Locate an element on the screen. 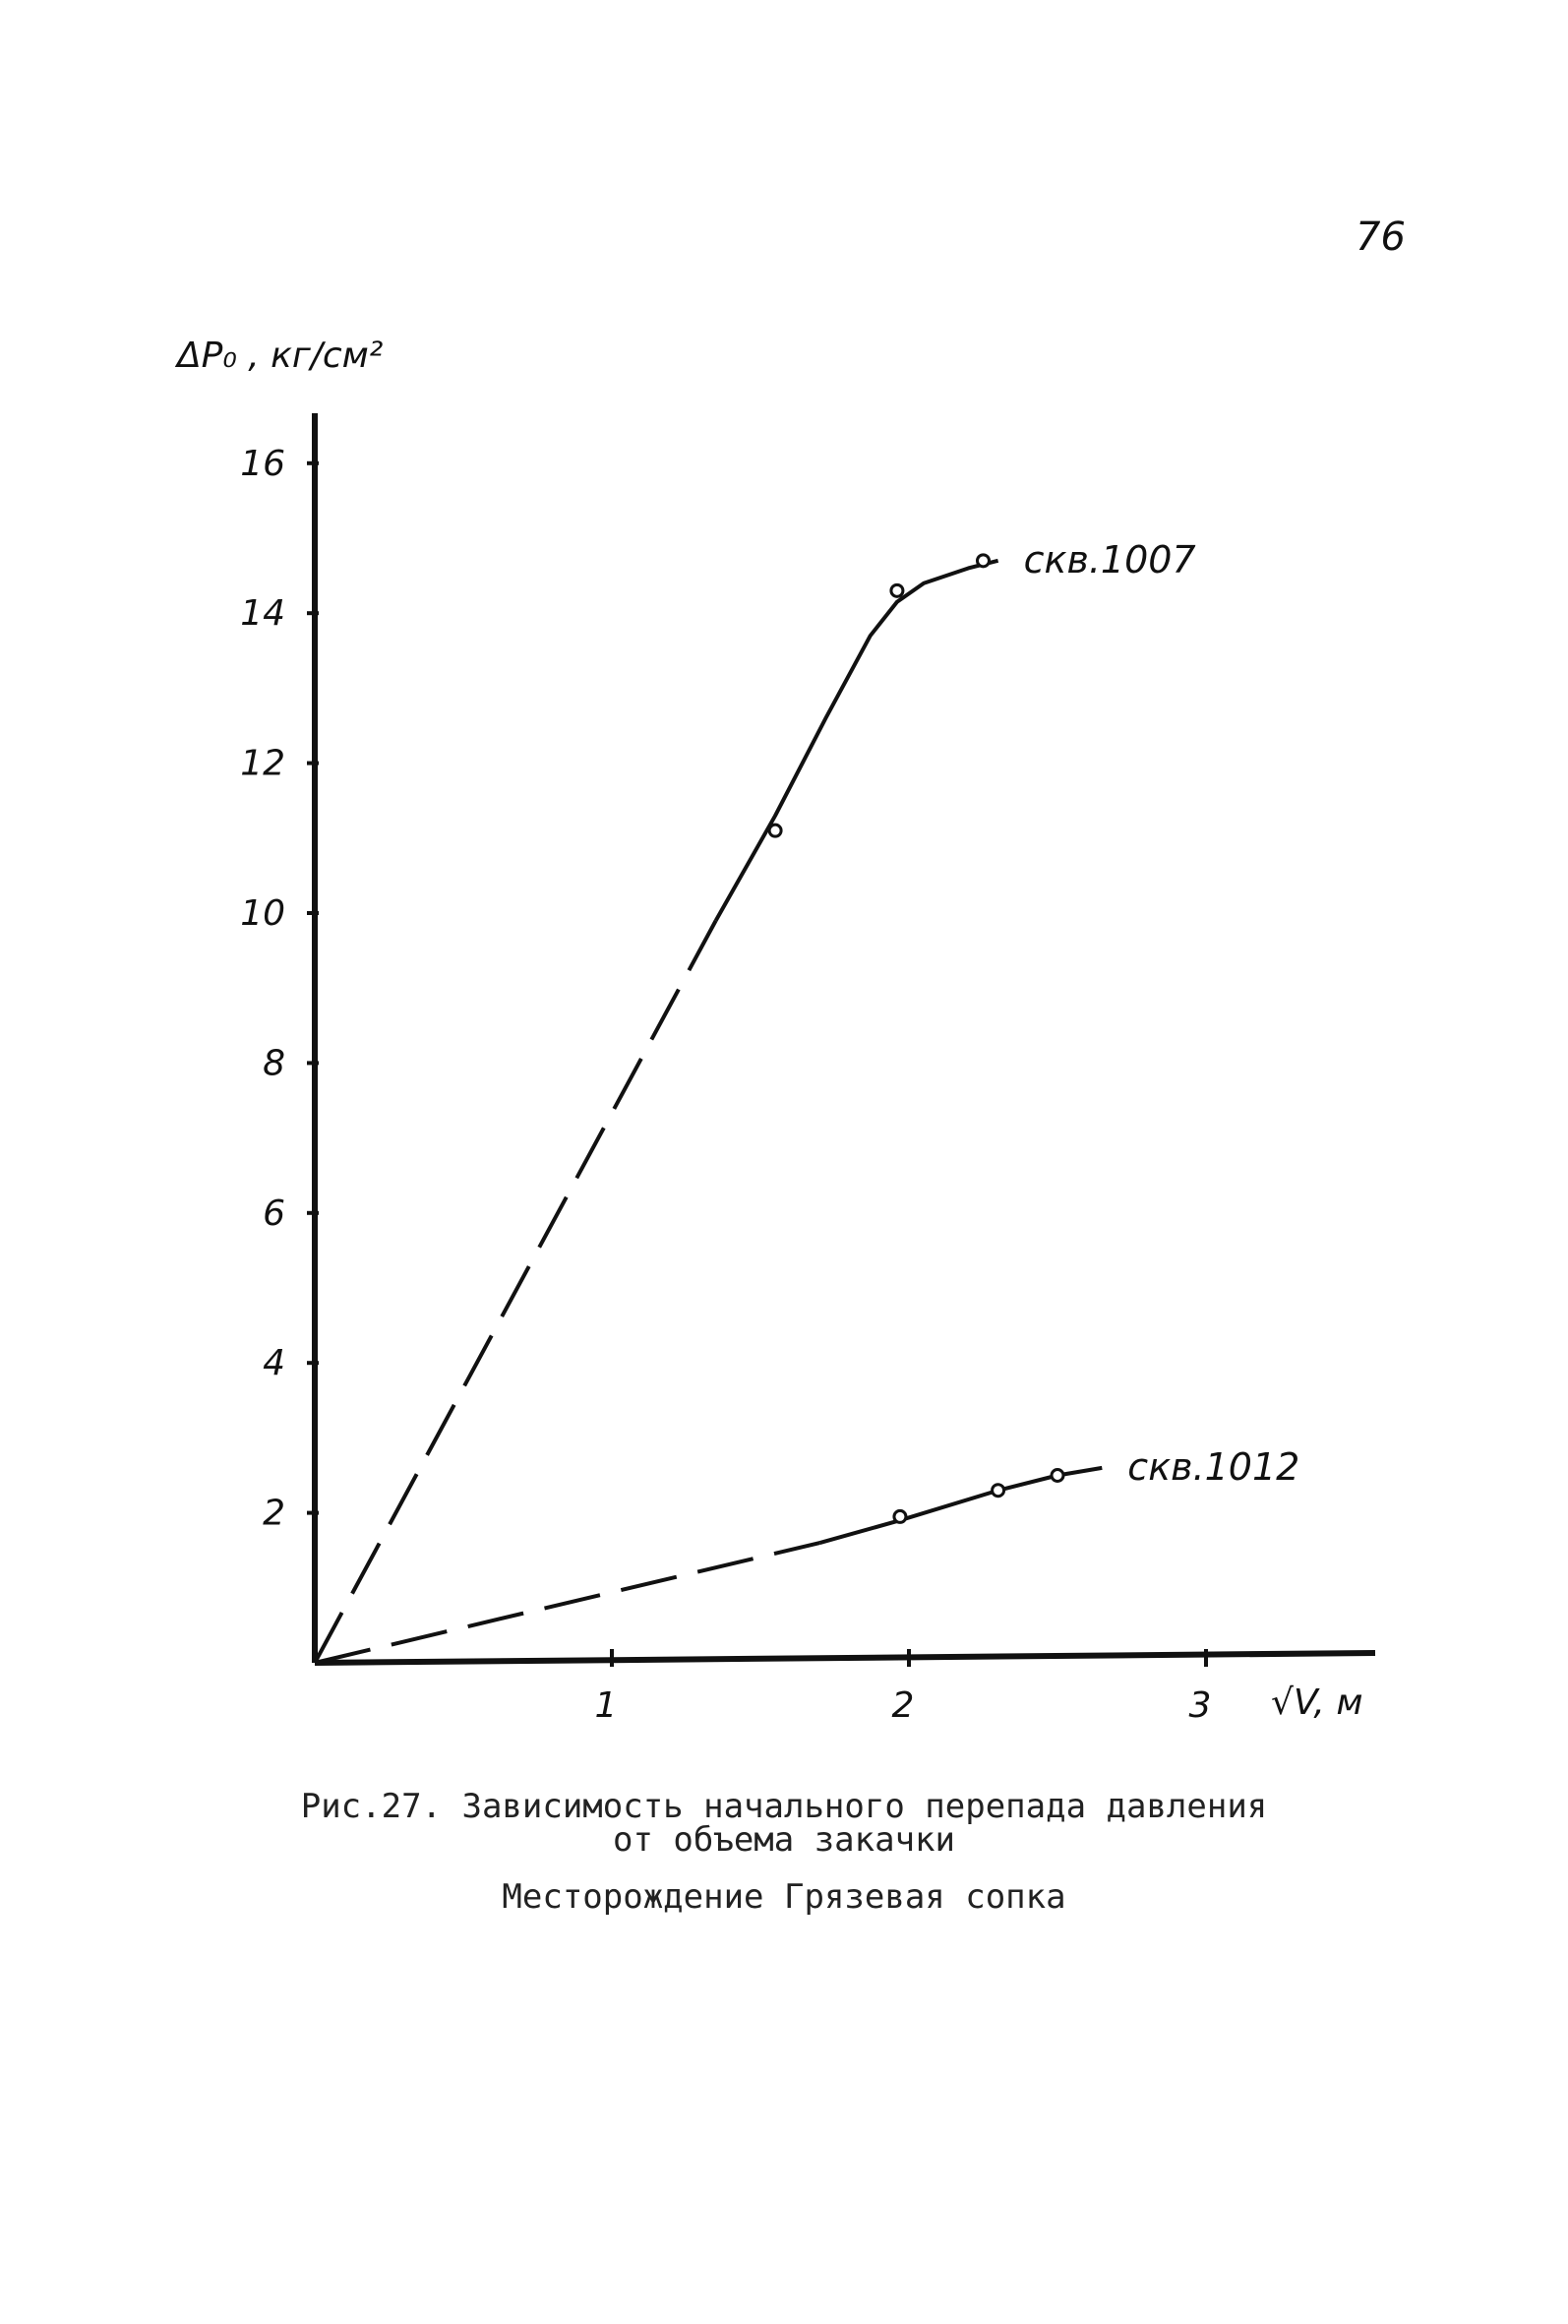 Image resolution: width=1568 pixels, height=2324 pixels. y-tick-label-12: 12 is located at coordinates (262, 764).